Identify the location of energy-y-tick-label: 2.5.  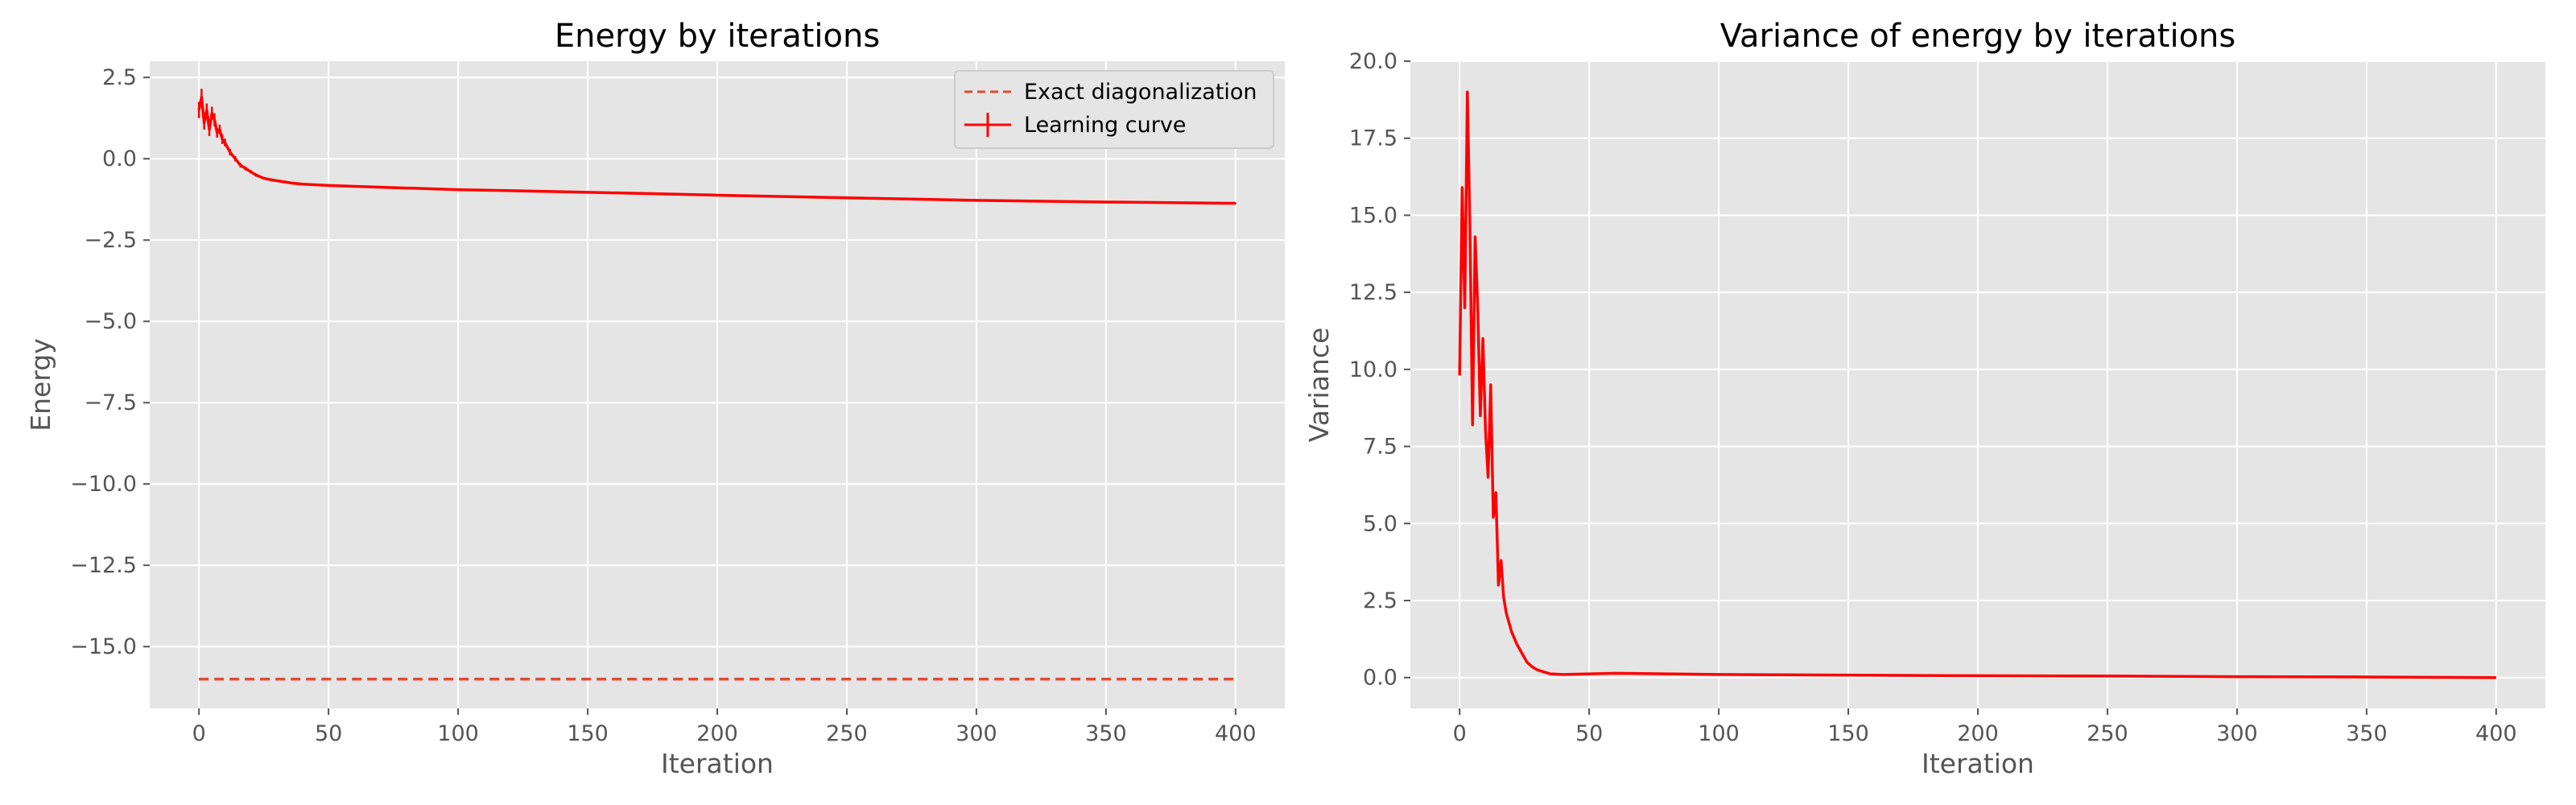
(119, 77).